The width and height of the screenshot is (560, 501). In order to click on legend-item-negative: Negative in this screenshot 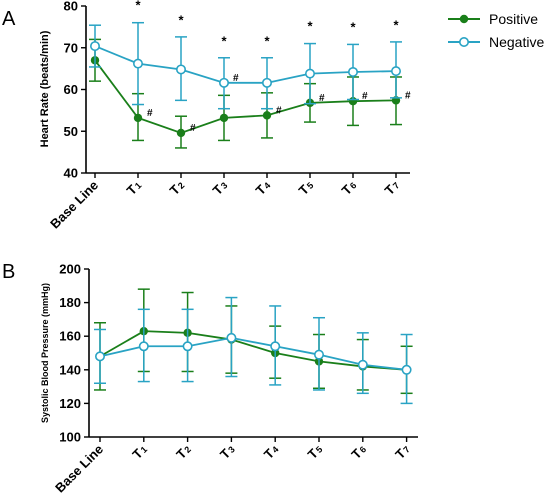, I will do `click(496, 42)`.